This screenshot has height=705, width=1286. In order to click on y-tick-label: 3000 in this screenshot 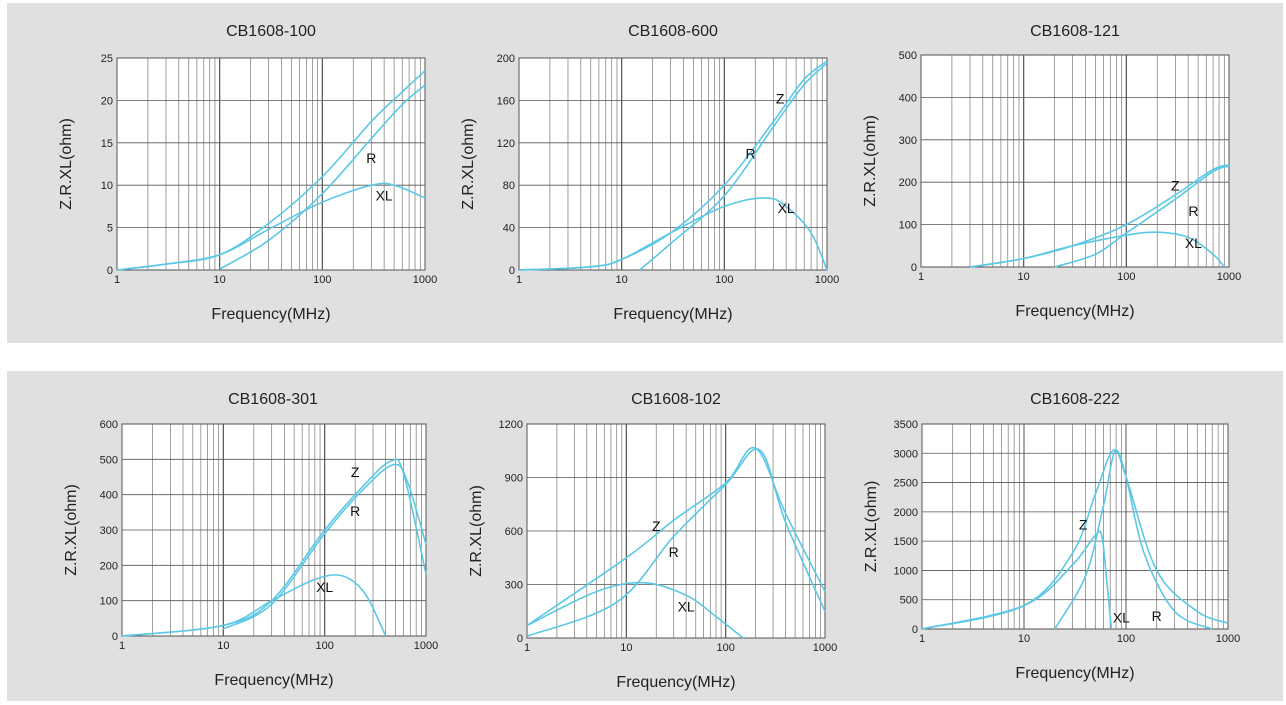, I will do `click(906, 454)`.